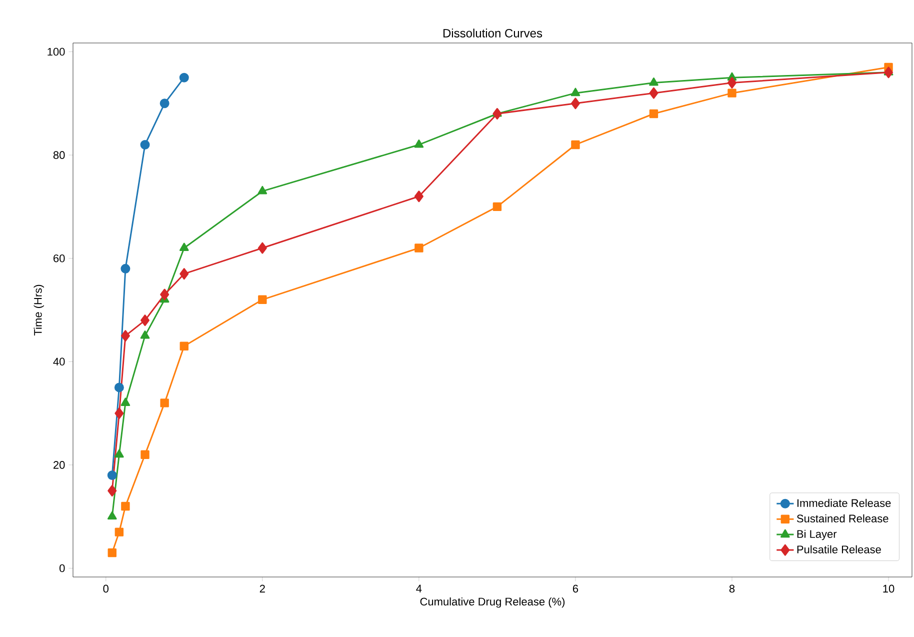  What do you see at coordinates (62, 568) in the screenshot?
I see `y-tick-label: 0` at bounding box center [62, 568].